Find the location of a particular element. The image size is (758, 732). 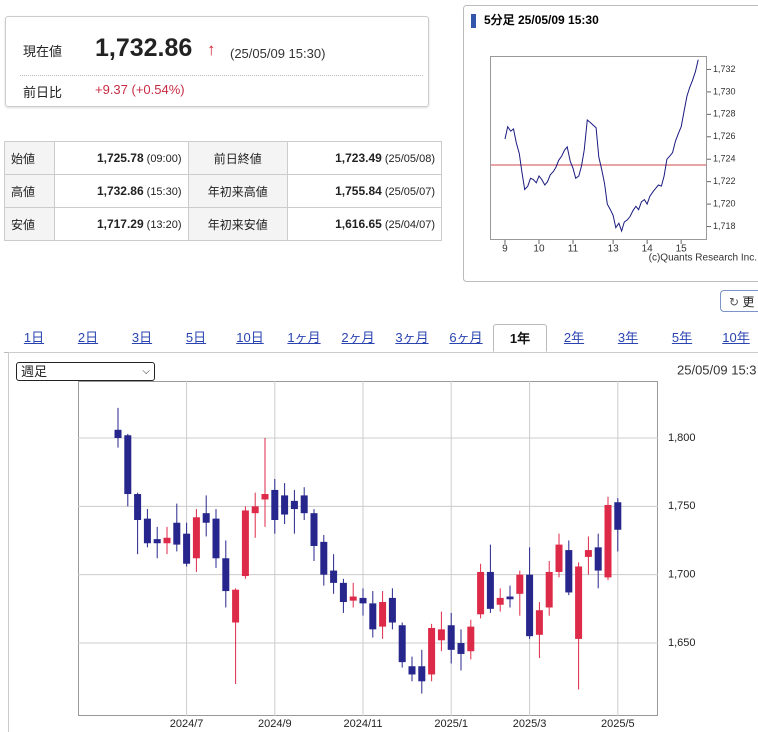

change-label: 前日比 is located at coordinates (43, 92).